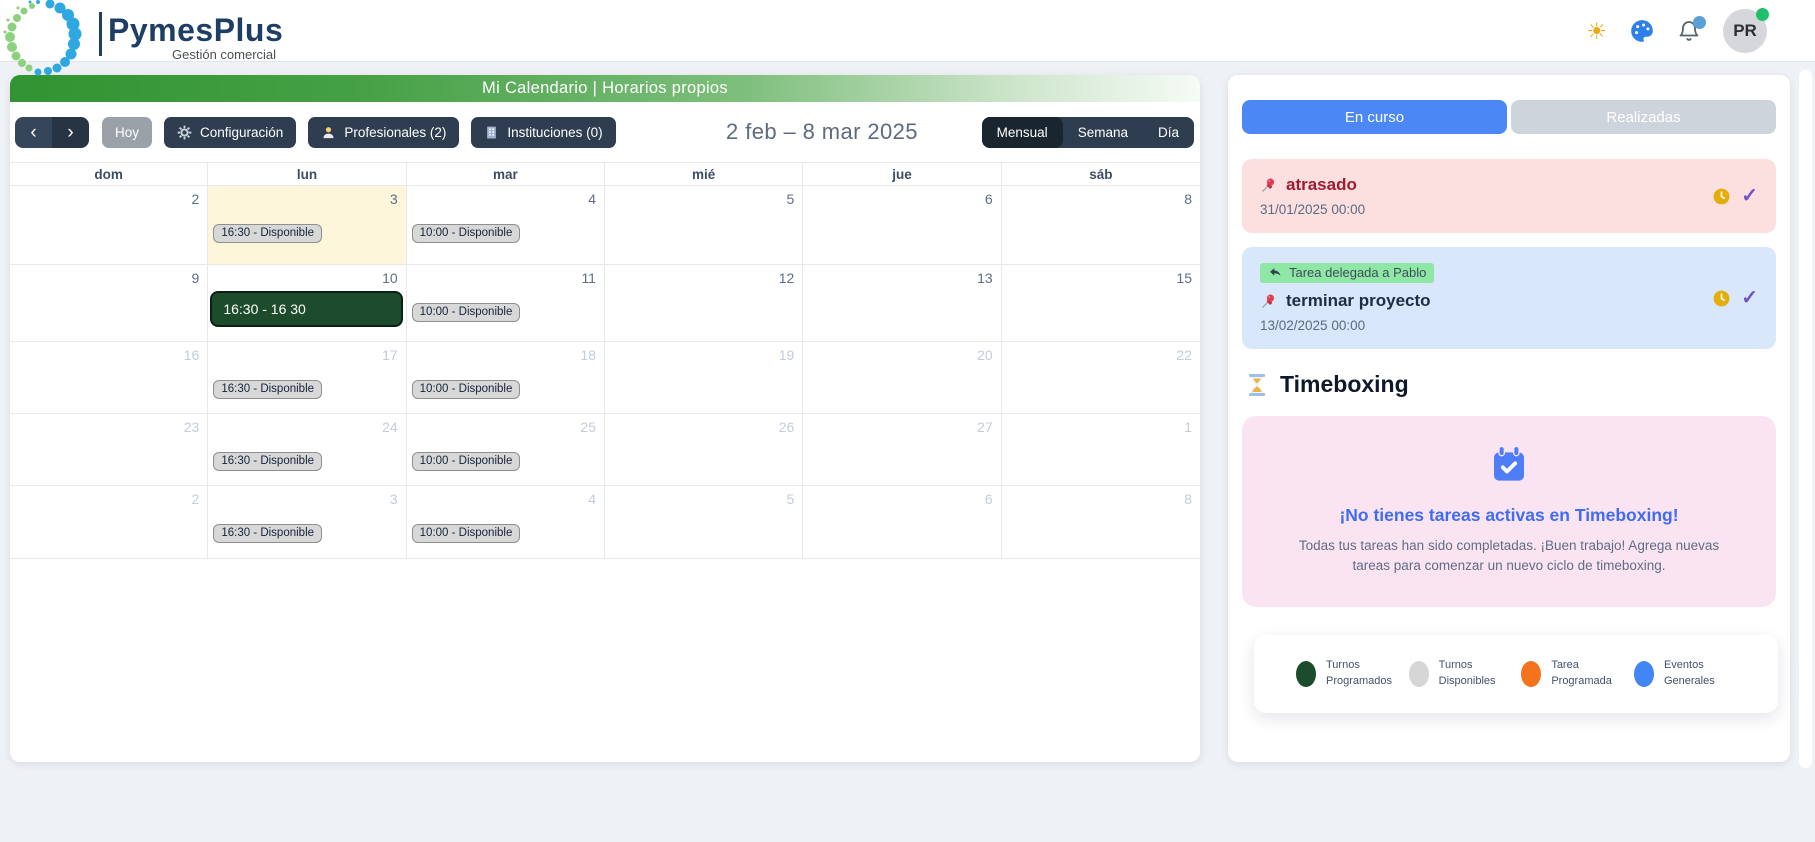  I want to click on sun-icon: ☀, so click(1596, 30).